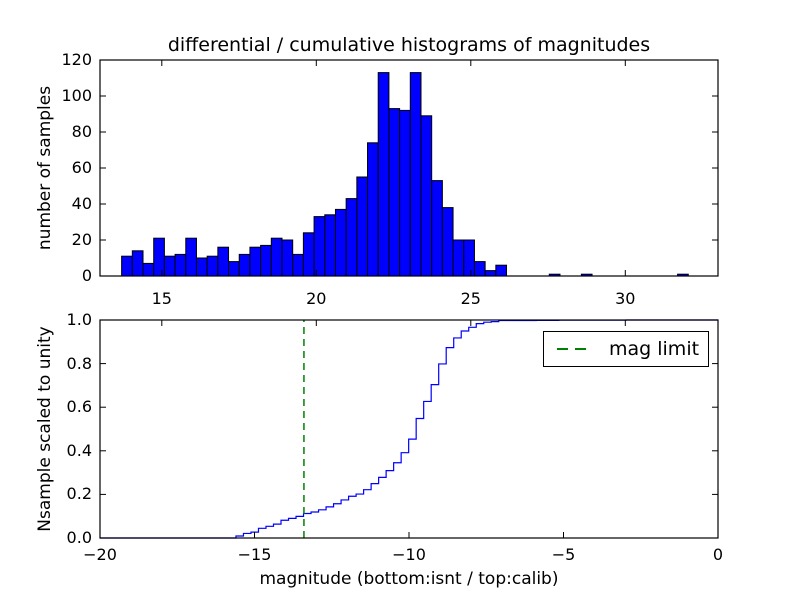  What do you see at coordinates (81, 131) in the screenshot?
I see `top-yaxis-tick-label: 80` at bounding box center [81, 131].